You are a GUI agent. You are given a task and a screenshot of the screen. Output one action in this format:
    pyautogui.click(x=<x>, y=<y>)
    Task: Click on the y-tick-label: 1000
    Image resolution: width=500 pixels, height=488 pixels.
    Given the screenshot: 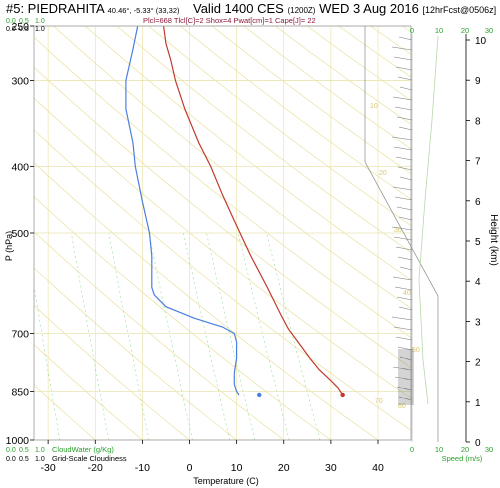 What is the action you would take?
    pyautogui.click(x=18, y=441)
    